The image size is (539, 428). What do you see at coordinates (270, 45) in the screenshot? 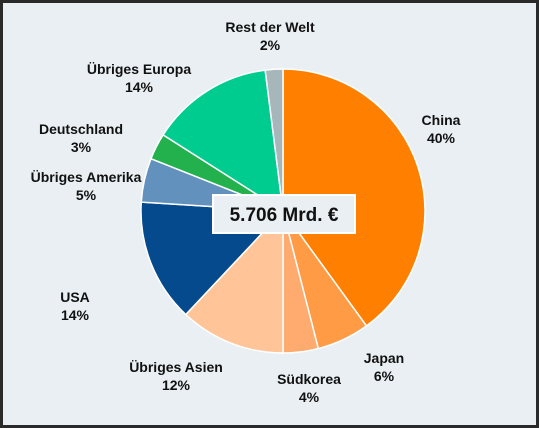
I see `slice-label-percent: 2%` at bounding box center [270, 45].